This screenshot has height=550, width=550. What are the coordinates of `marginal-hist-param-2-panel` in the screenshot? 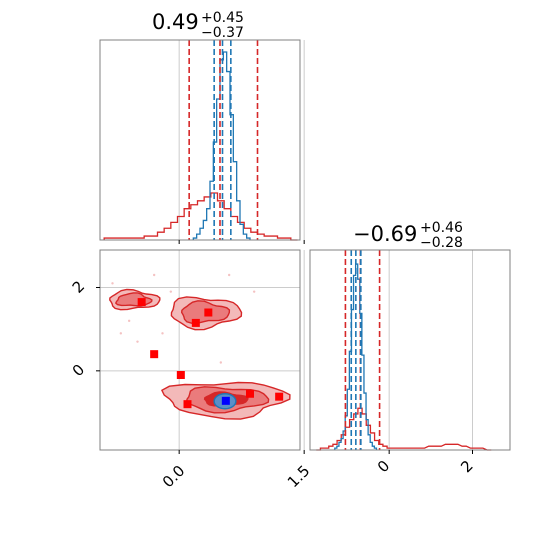 It's located at (410, 351).